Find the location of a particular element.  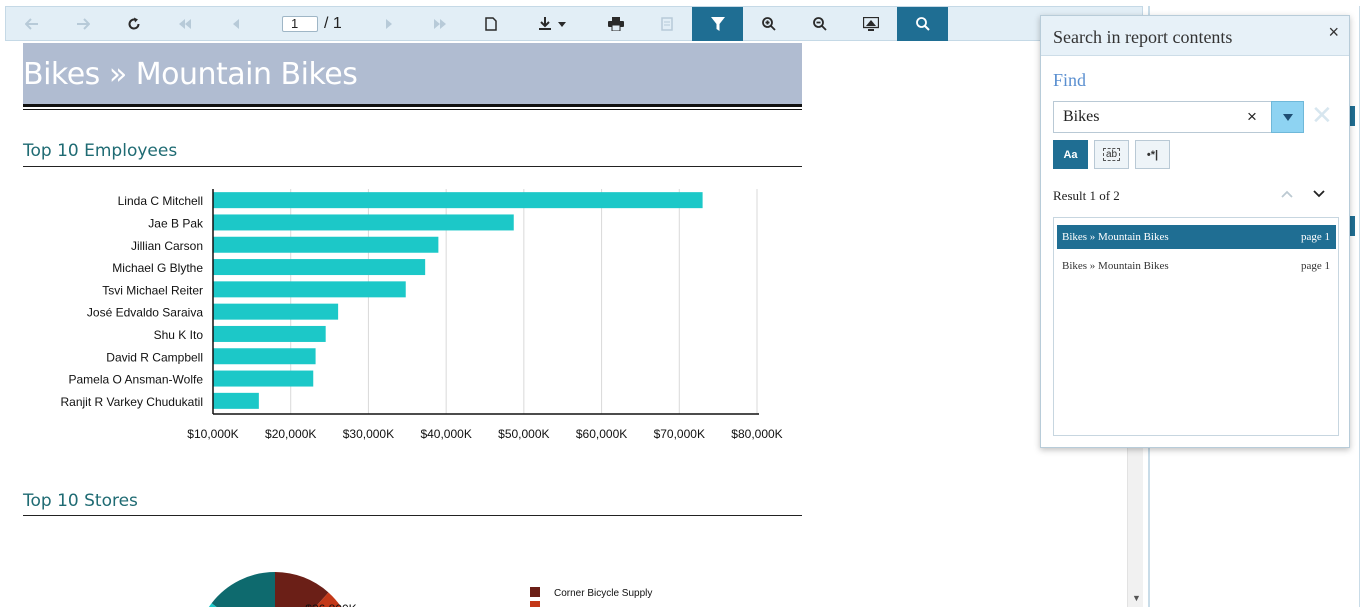

x-tick-label: $70,000K is located at coordinates (679, 434).